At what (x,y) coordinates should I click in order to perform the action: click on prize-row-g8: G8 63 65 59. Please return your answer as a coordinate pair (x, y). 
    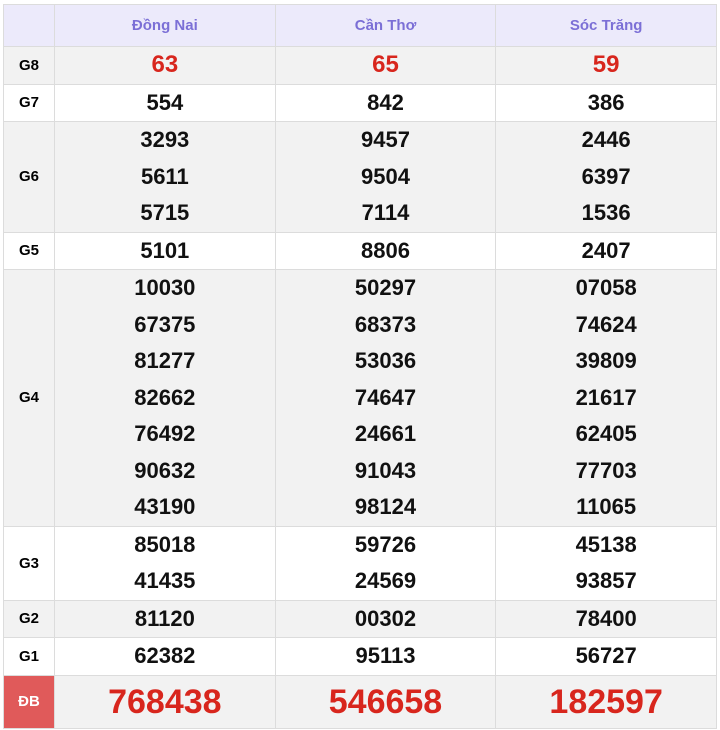
    Looking at the image, I should click on (360, 65).